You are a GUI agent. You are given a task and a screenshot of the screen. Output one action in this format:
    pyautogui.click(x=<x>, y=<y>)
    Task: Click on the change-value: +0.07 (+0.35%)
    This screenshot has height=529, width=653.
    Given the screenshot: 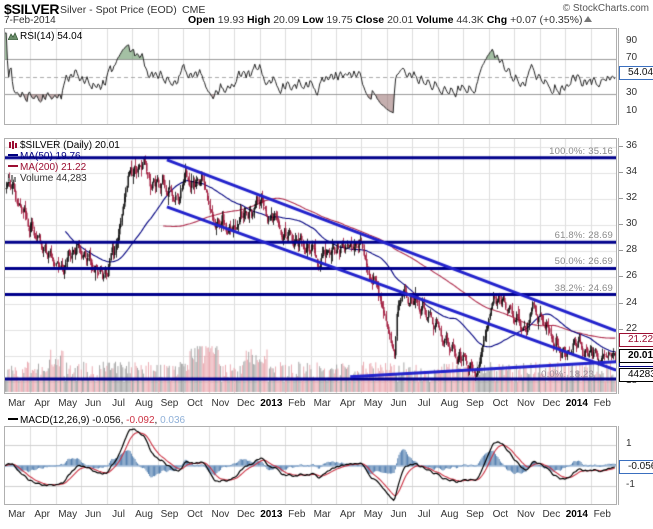 What is the action you would take?
    pyautogui.click(x=546, y=20)
    